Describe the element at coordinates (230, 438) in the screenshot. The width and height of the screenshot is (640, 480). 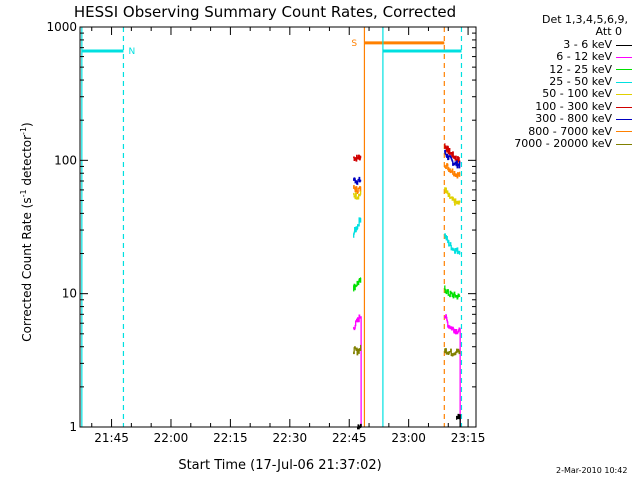
I see `x-tick-label: 22:15` at that location.